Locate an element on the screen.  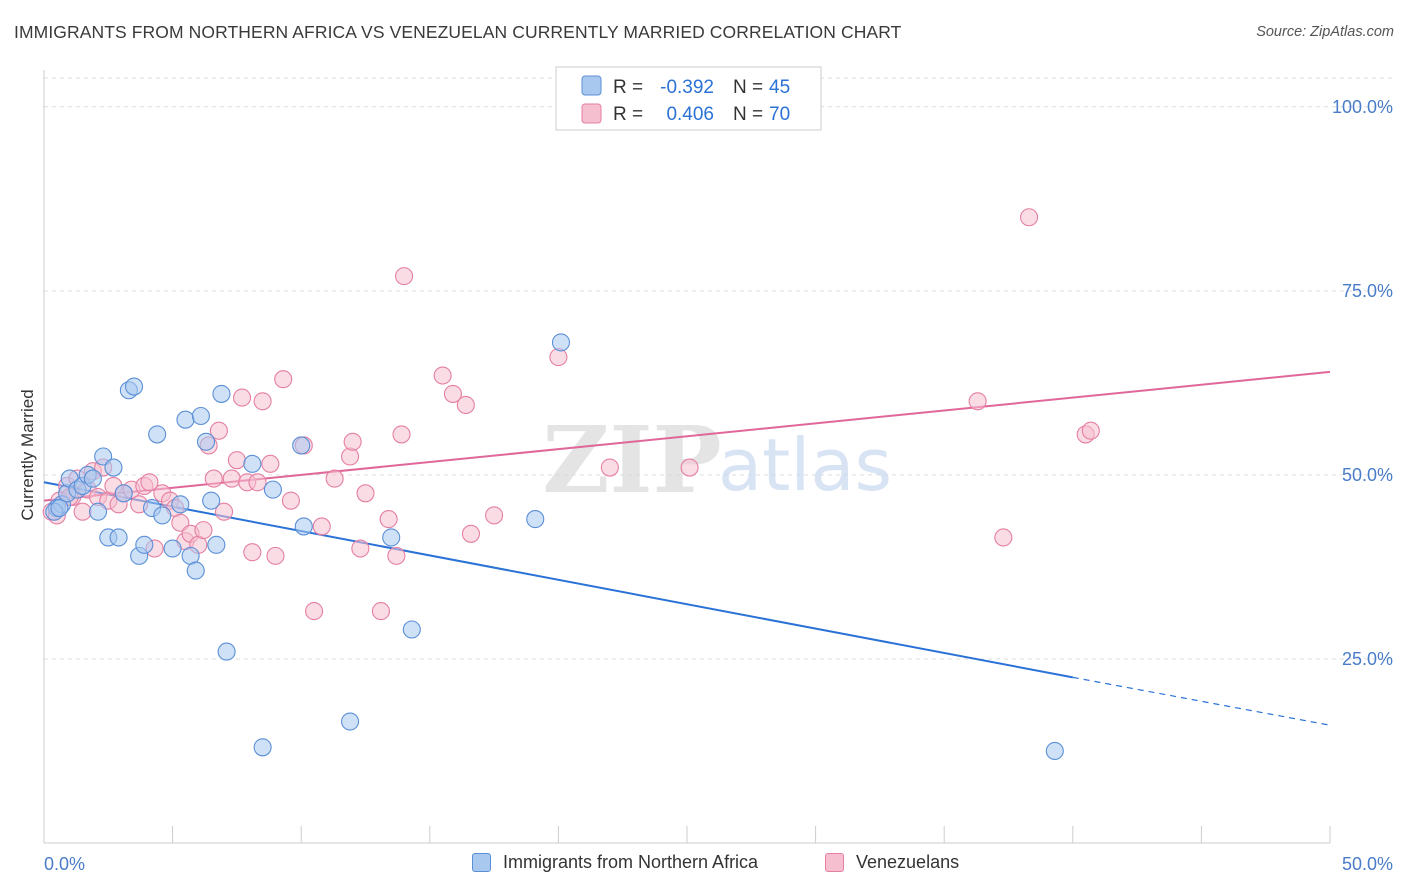
legend-r-value-1: -0.392 is located at coordinates (687, 87).